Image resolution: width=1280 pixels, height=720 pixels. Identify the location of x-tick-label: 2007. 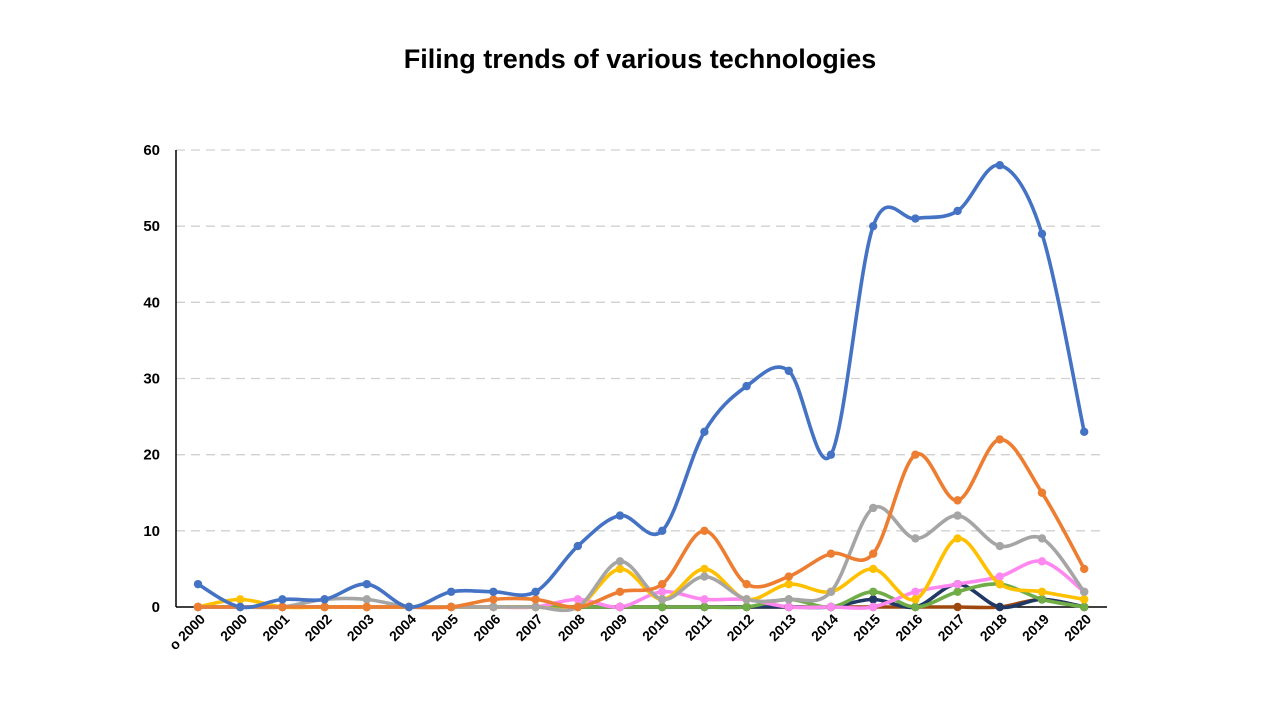
(528, 627).